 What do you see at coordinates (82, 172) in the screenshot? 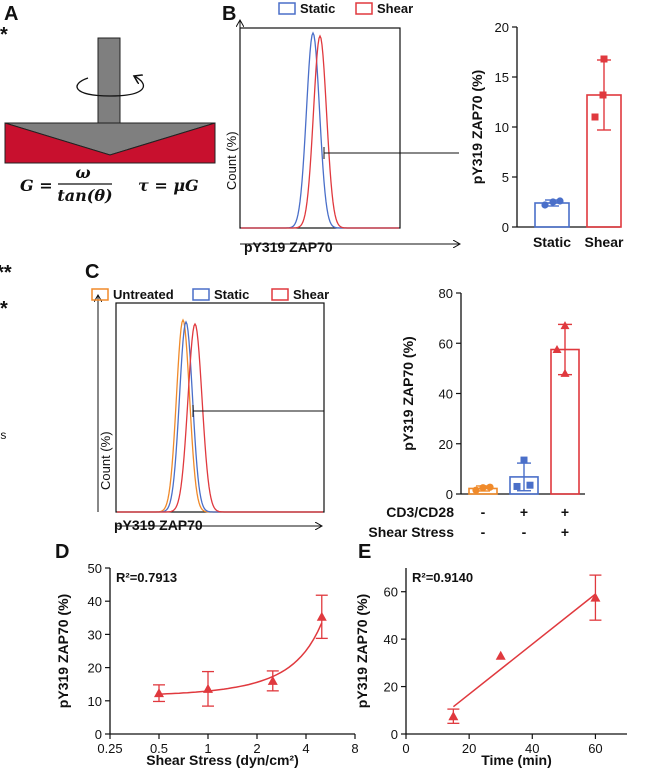
I see `formula-g-num: ω` at bounding box center [82, 172].